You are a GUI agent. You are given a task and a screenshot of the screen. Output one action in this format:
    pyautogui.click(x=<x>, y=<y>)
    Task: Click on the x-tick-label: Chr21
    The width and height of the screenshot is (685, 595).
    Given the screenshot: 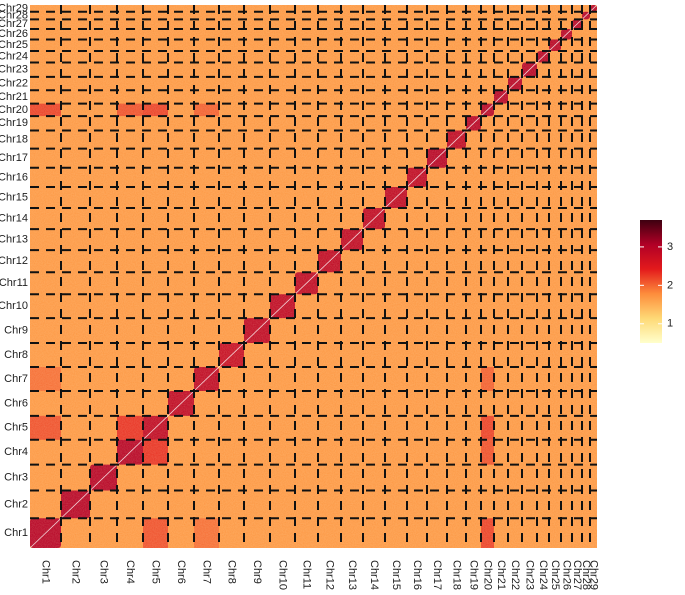 What is the action you would take?
    pyautogui.click(x=501, y=575)
    